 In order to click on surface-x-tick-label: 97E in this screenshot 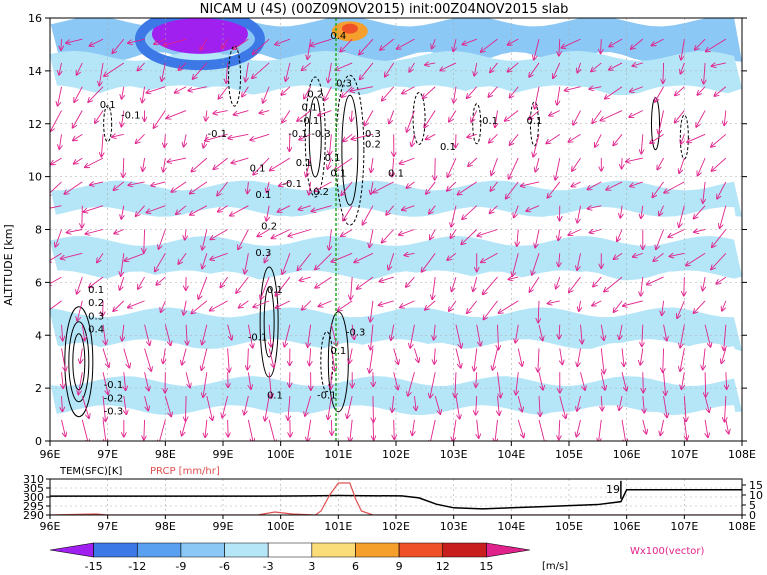, I will do `click(107, 526)`.